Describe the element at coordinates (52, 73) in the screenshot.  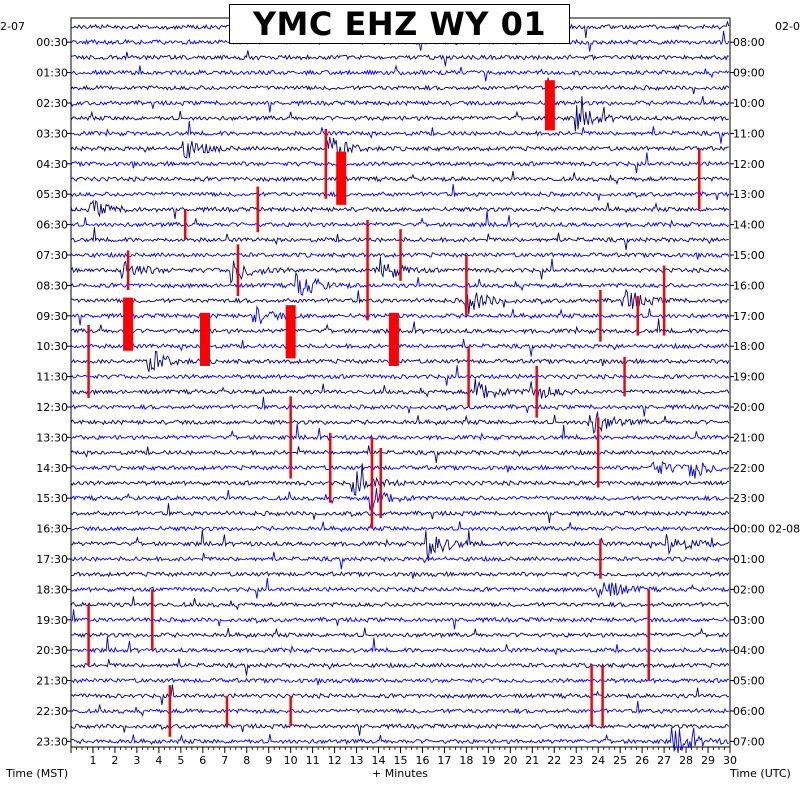
I see `left-time-label: 01:30` at that location.